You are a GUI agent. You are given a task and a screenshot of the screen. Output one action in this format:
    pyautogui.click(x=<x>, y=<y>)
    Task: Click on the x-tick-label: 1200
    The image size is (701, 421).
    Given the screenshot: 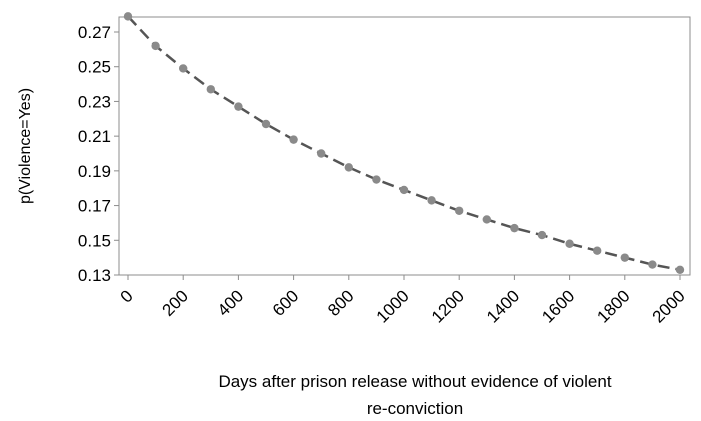 What is the action you would take?
    pyautogui.click(x=448, y=306)
    